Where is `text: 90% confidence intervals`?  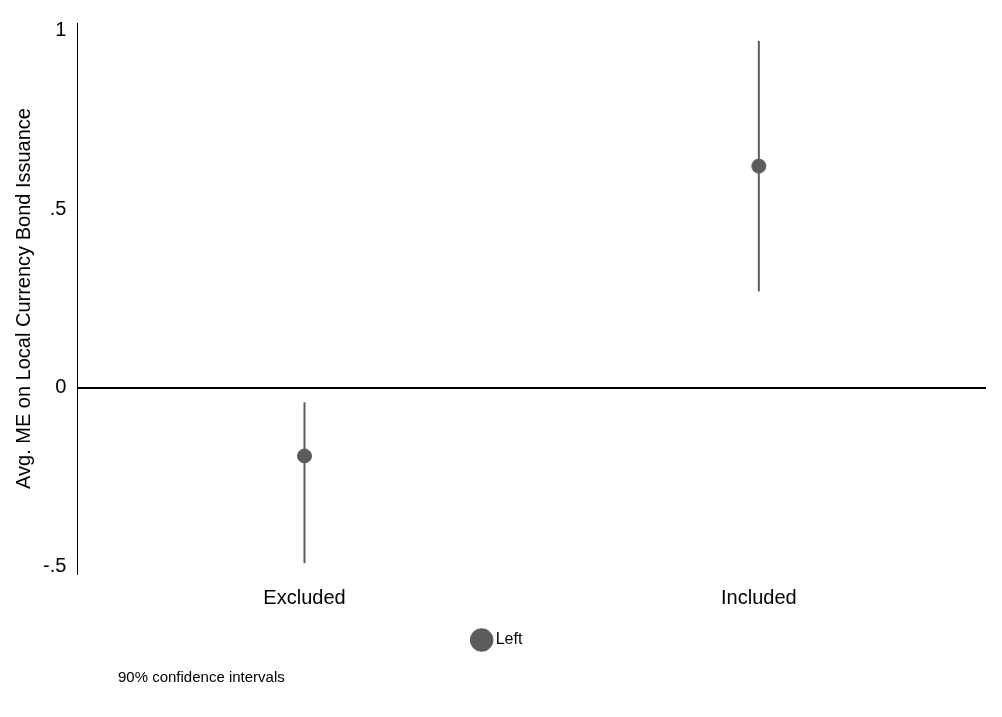 text: 90% confidence intervals is located at coordinates (202, 676).